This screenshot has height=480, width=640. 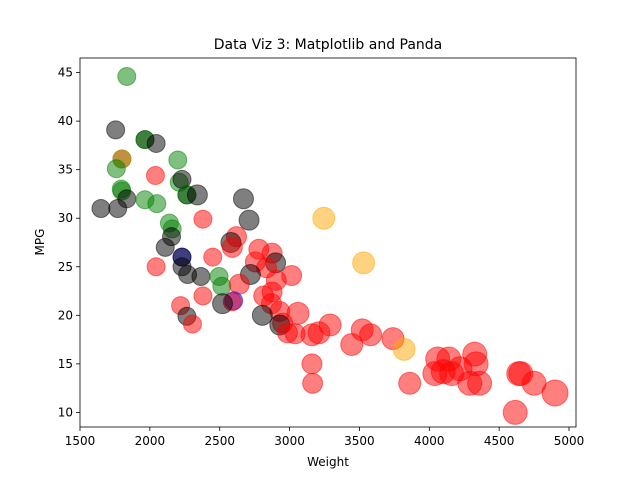 I want to click on x-axis-label: Weight, so click(x=328, y=462).